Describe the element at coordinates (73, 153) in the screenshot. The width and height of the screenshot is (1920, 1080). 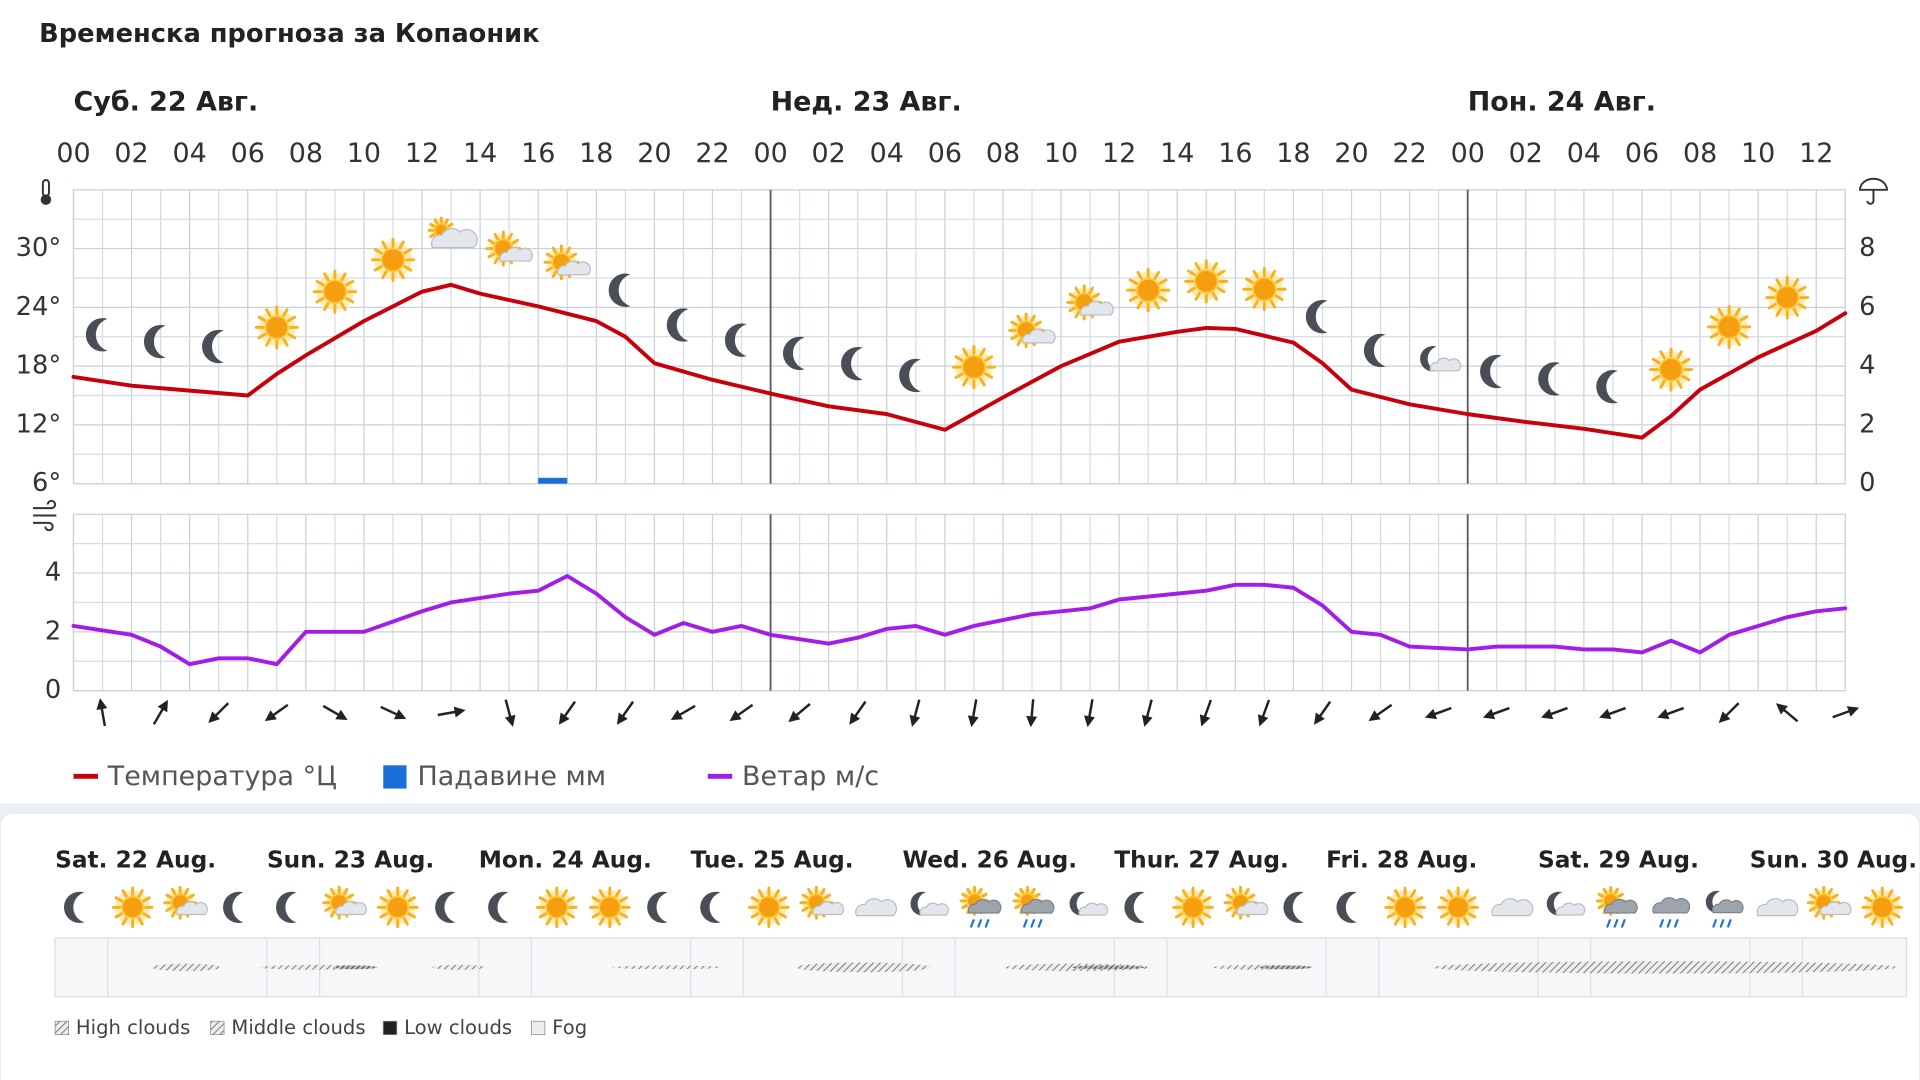
I see `x-tick-label: 00` at that location.